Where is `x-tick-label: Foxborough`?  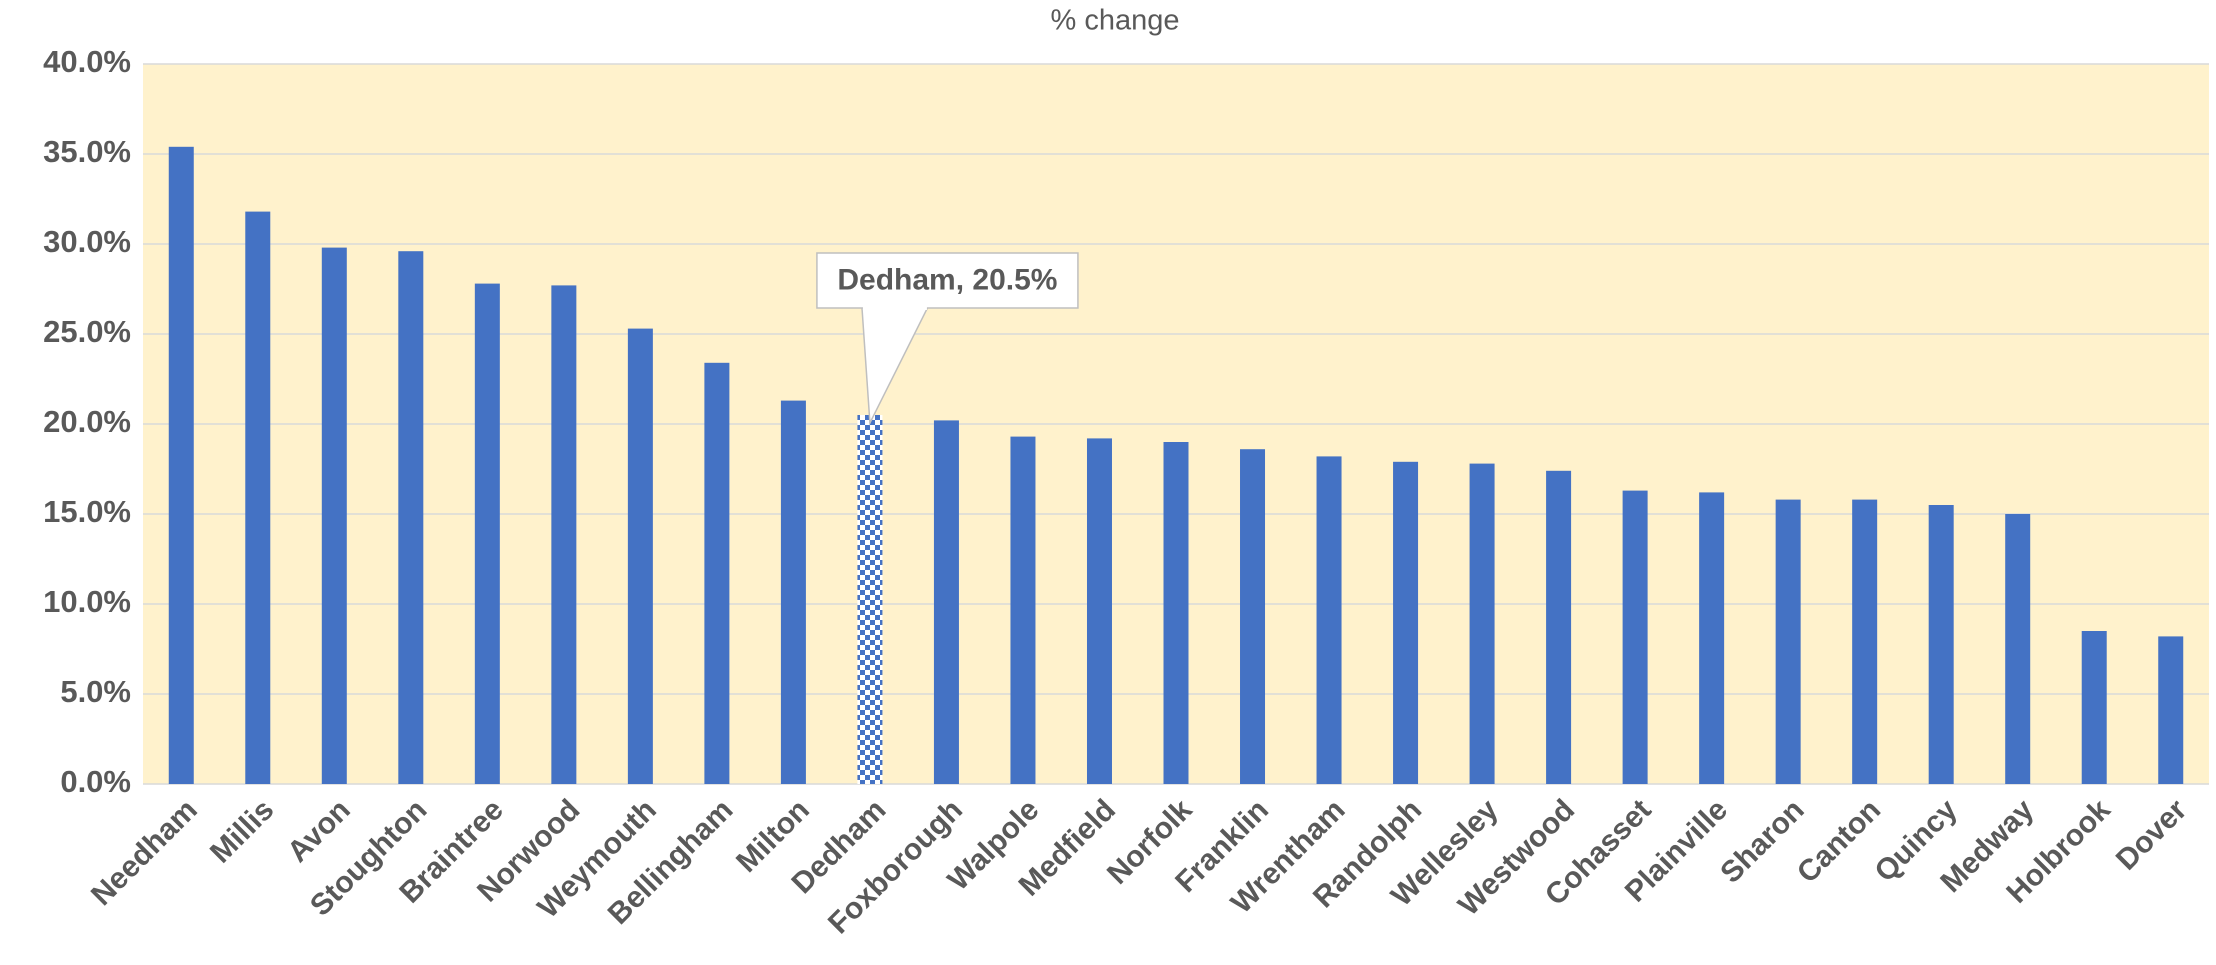
x-tick-label: Foxborough is located at coordinates (895, 866).